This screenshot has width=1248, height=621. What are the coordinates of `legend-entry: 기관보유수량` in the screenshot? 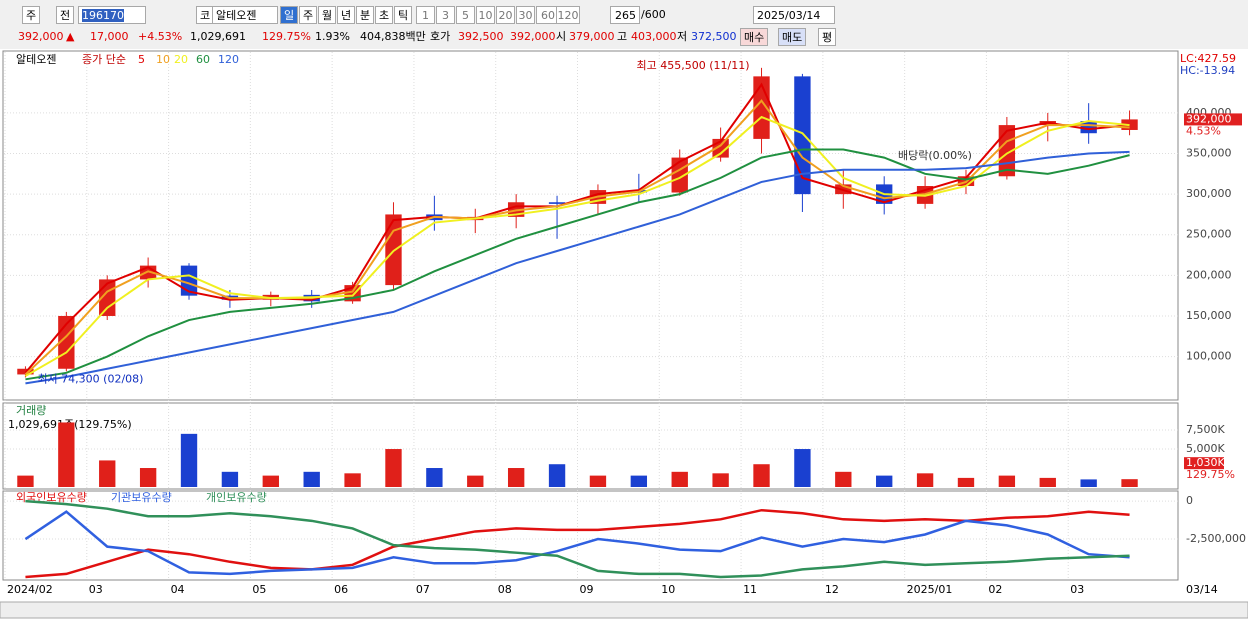 It's located at (141, 497).